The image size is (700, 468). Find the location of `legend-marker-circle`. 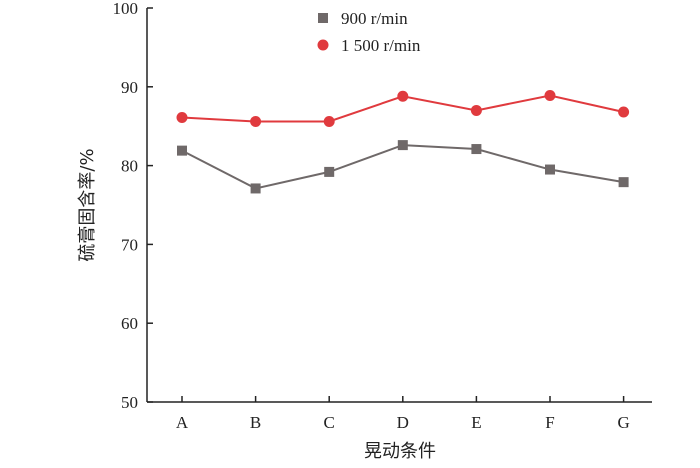

legend-marker-circle is located at coordinates (323, 45).